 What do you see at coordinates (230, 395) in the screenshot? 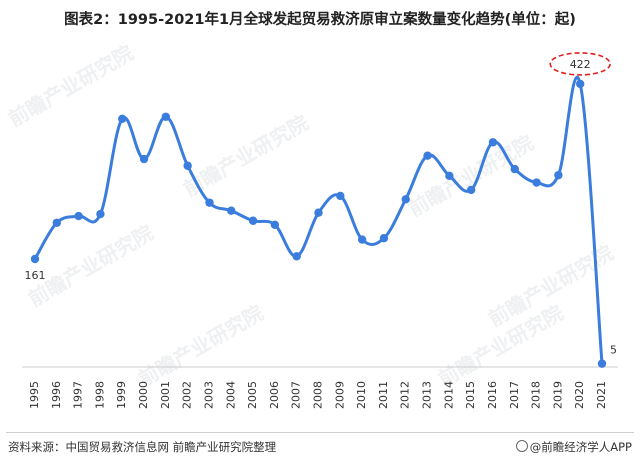
I see `x-tick-label-2004: 2004` at bounding box center [230, 395].